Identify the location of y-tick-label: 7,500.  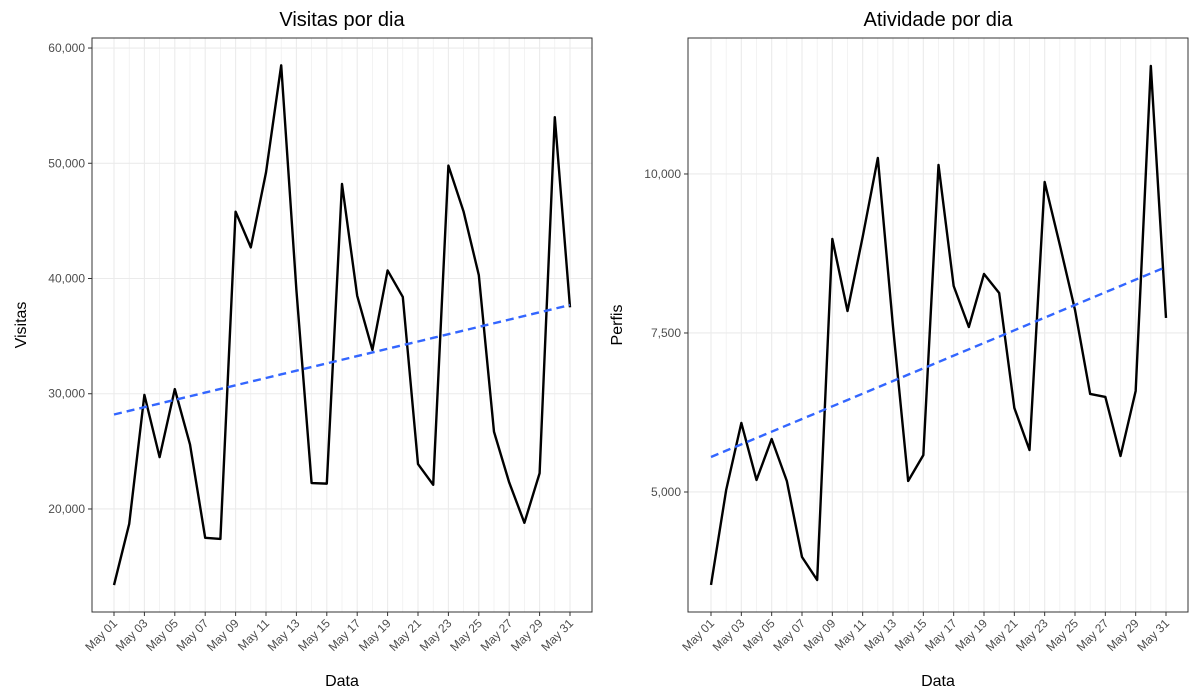
(666, 333).